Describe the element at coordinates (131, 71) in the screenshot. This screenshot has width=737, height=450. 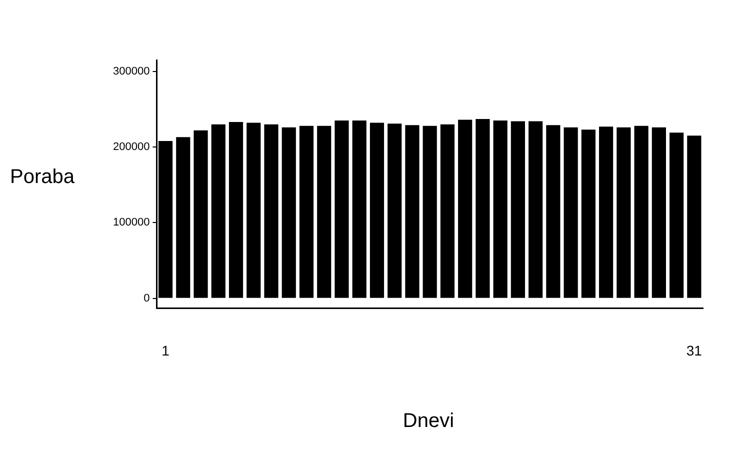
I see `y-tick-label: 300000` at that location.